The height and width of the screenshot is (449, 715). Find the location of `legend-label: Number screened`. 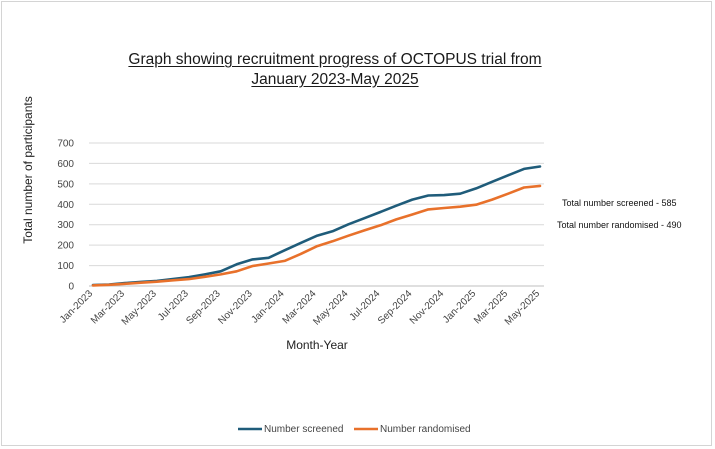

legend-label: Number screened is located at coordinates (303, 429).